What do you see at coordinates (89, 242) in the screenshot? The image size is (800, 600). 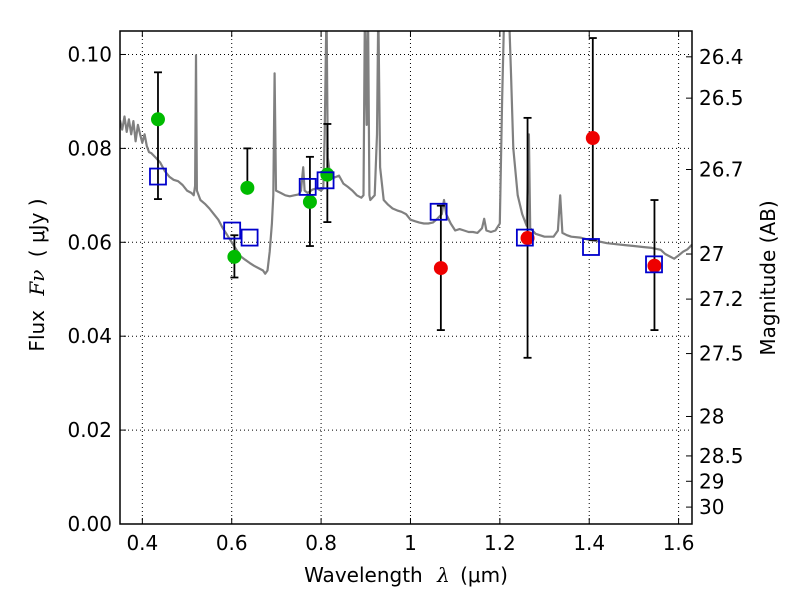 I see `y-tick-label: 0.06` at bounding box center [89, 242].